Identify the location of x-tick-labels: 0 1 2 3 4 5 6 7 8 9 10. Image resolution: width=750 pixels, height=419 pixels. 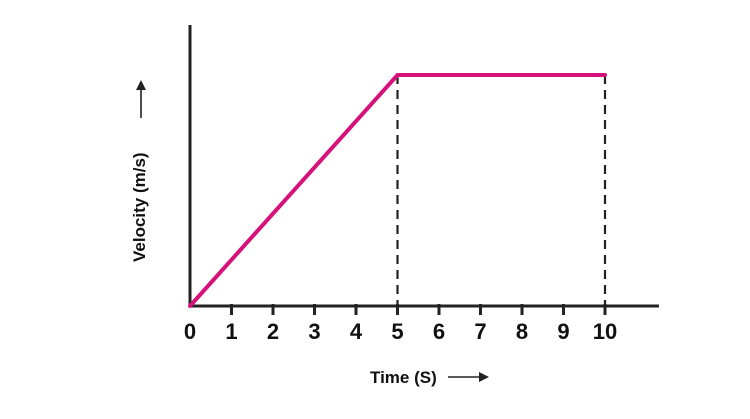
(400, 331).